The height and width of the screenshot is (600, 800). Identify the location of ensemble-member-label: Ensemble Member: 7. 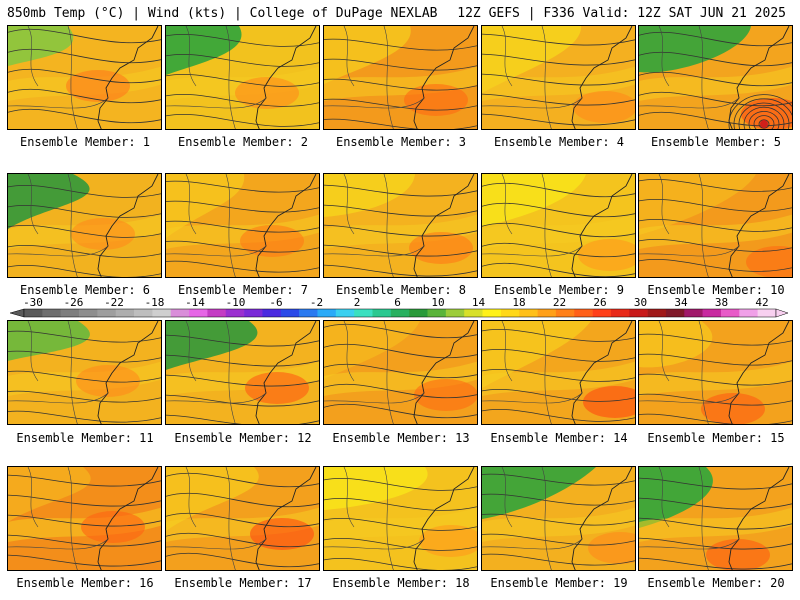
(243, 290).